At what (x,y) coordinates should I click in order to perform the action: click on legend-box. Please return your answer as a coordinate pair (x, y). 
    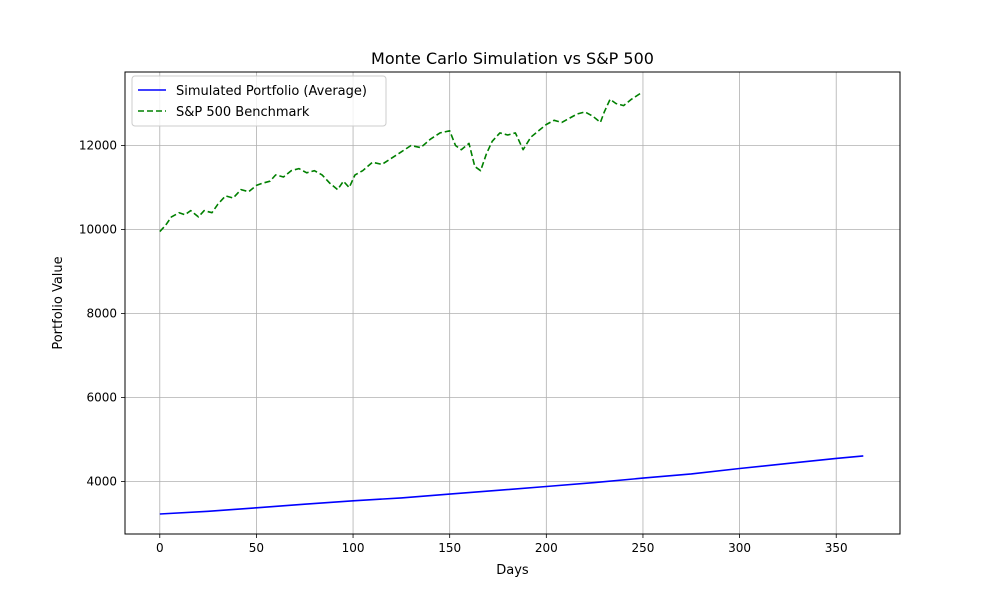
    Looking at the image, I should click on (259, 101).